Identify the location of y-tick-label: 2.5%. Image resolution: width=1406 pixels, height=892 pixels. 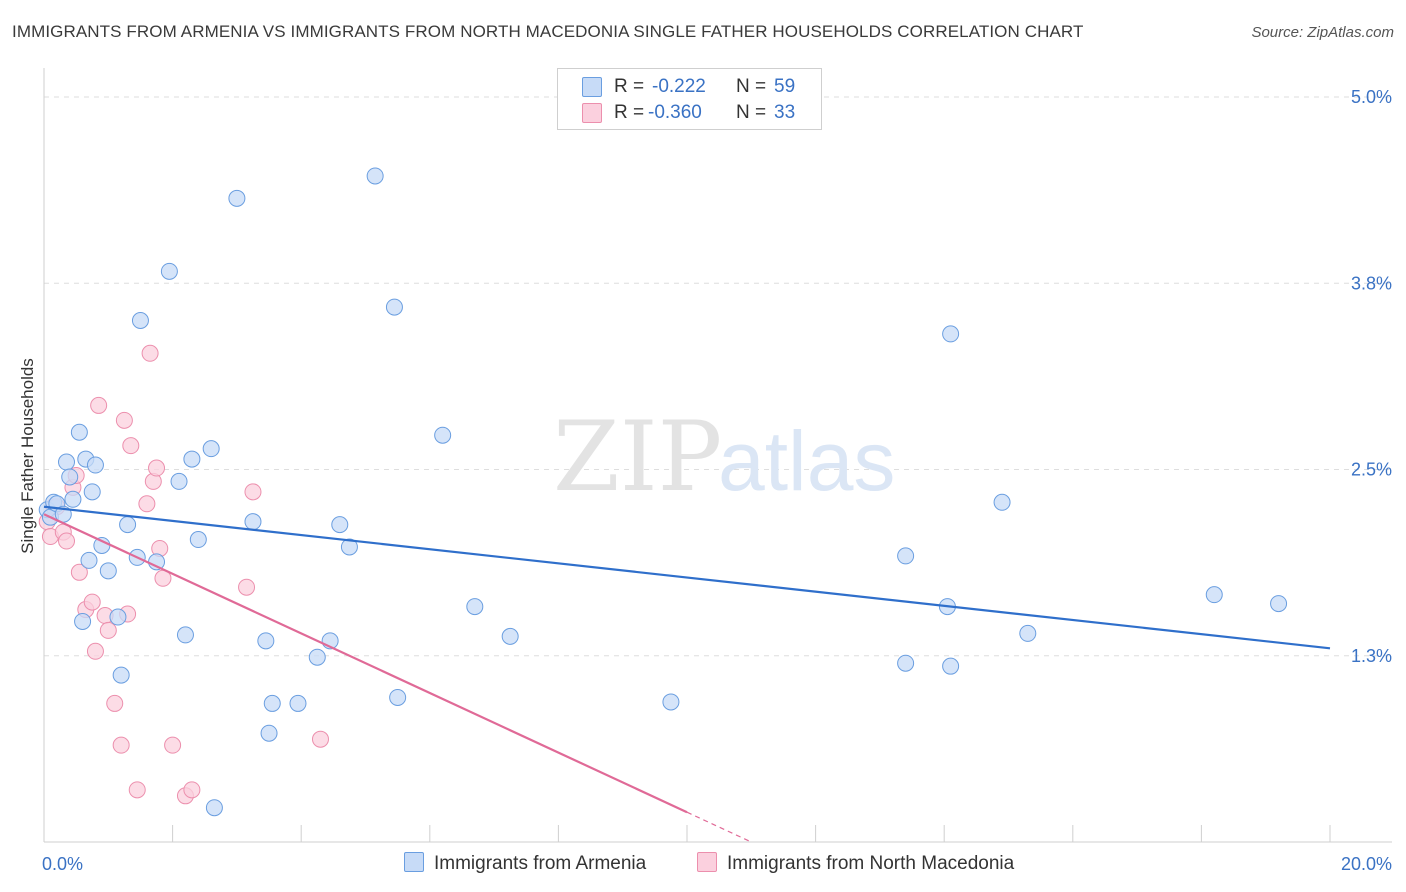
(1371, 470).